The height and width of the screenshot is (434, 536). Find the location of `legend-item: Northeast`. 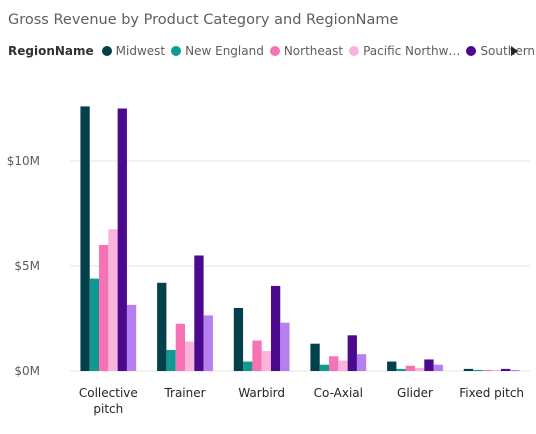

legend-item: Northeast is located at coordinates (306, 51).